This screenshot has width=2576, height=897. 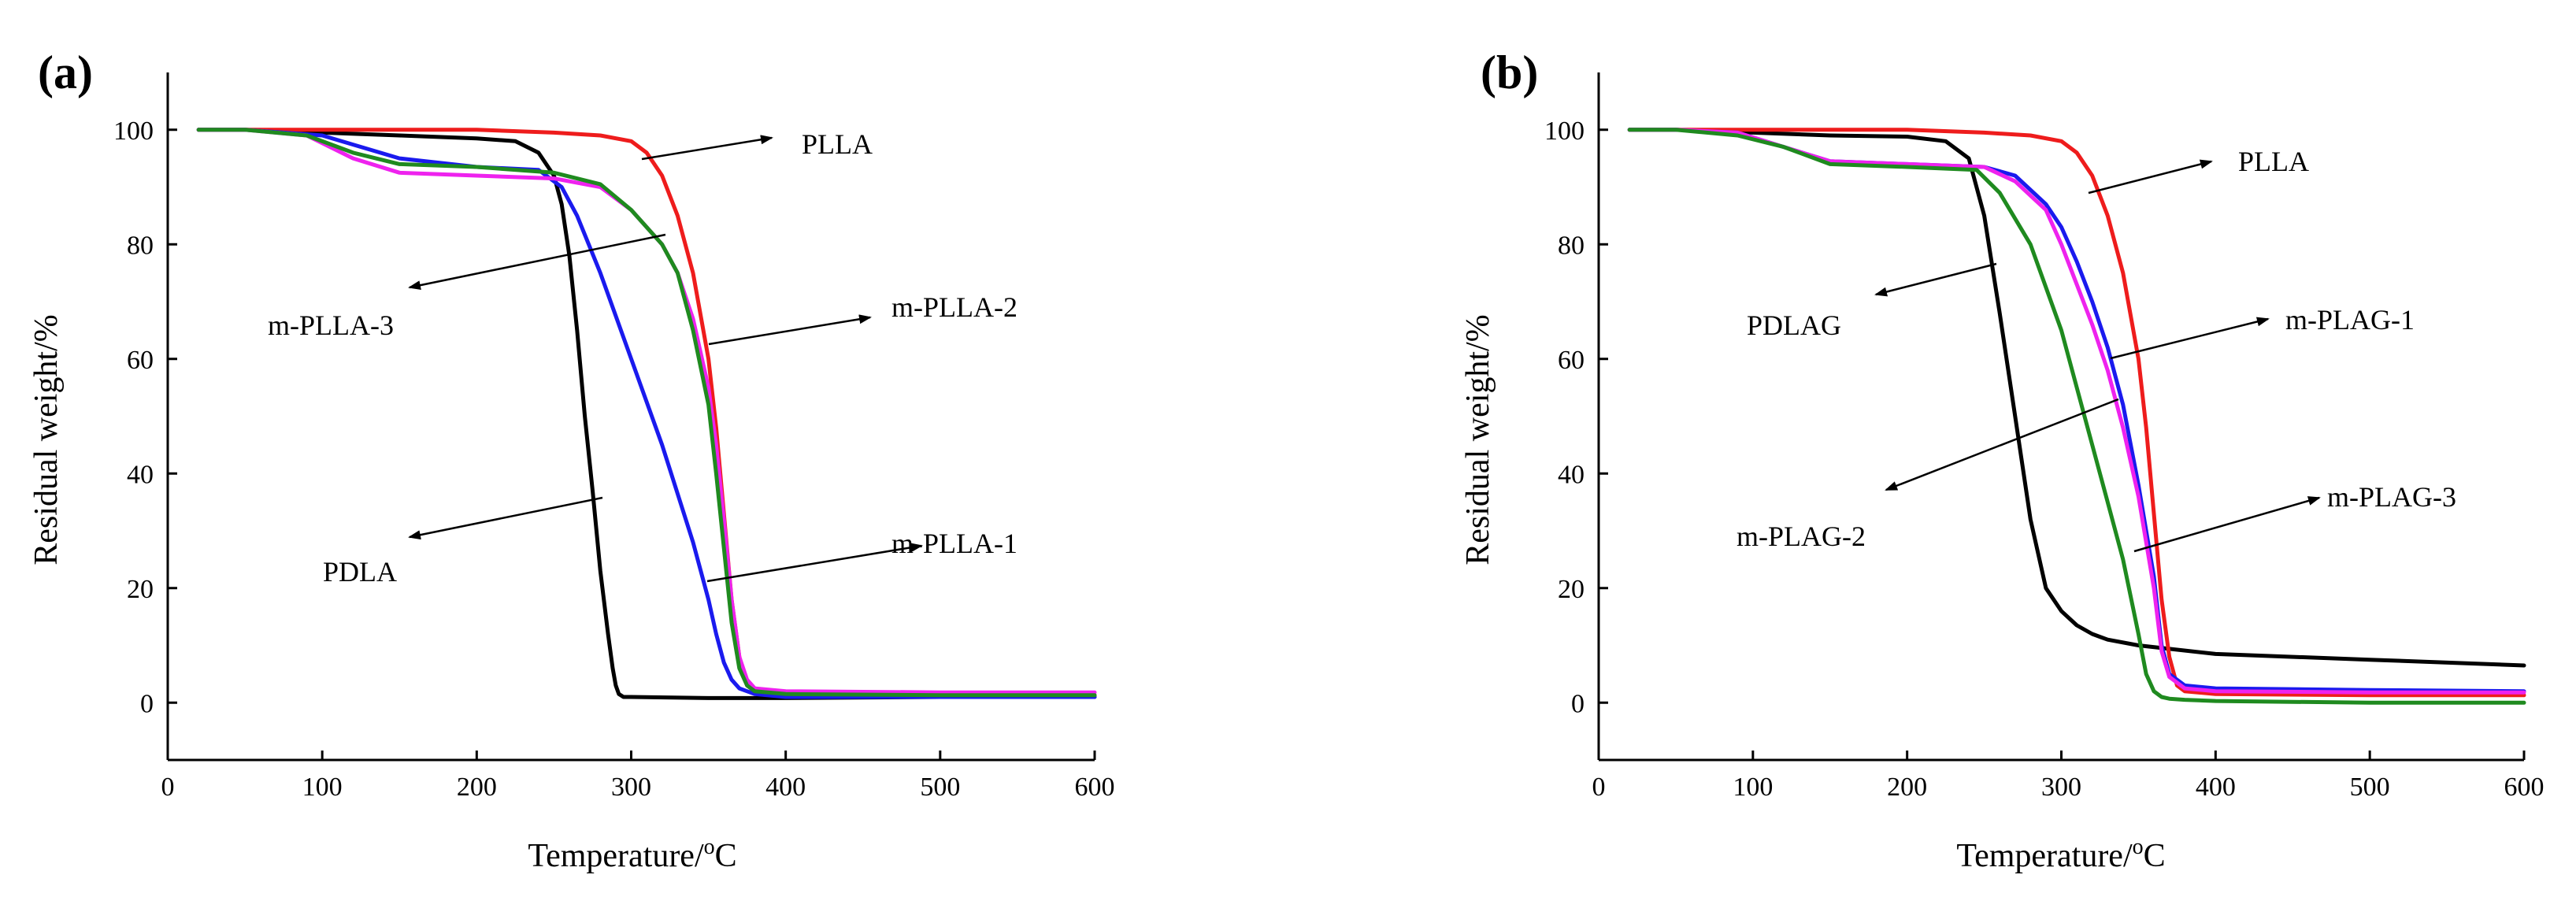 I want to click on panel-label: (a), so click(x=65, y=72).